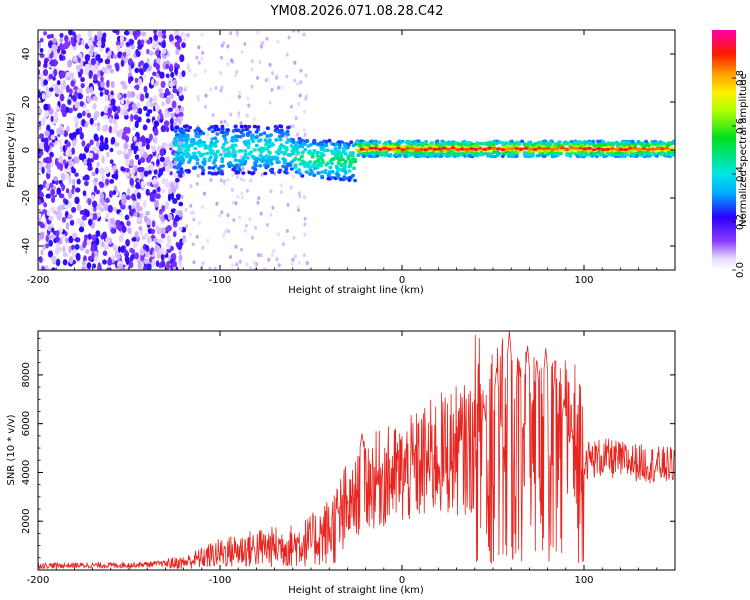 The height and width of the screenshot is (600, 750). Describe the element at coordinates (11, 449) in the screenshot. I see `snr-y-label: SNR (10 * v/v)` at that location.